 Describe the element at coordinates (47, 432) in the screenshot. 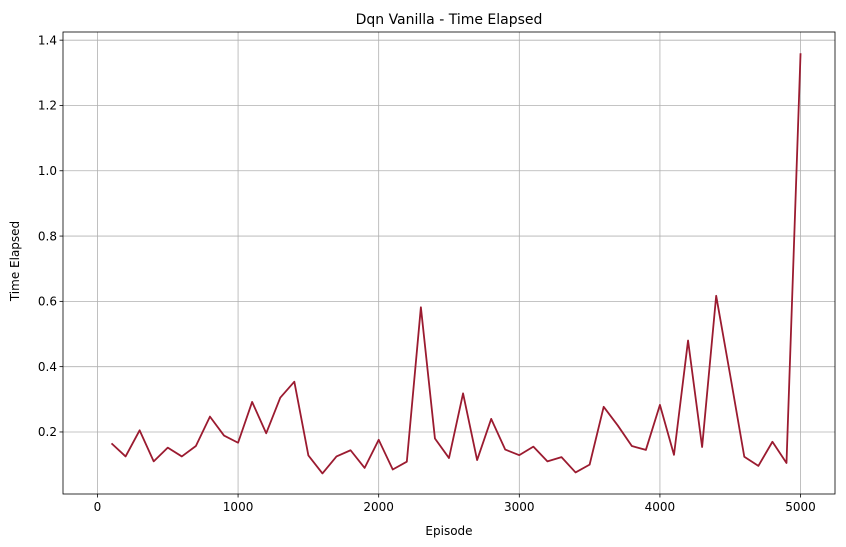

I see `y-tick-label: 0.2` at that location.